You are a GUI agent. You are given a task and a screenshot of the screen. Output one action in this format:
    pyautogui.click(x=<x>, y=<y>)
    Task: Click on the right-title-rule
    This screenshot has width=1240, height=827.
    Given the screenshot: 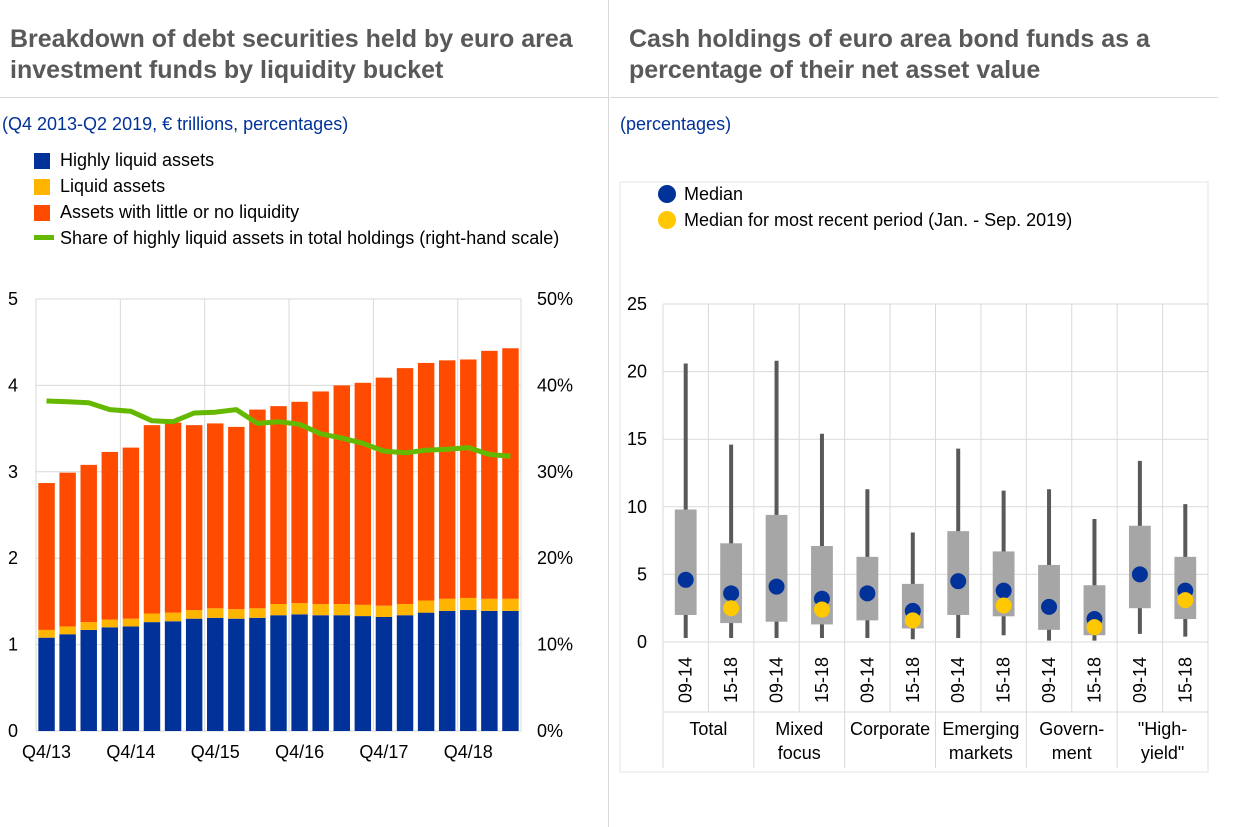 What is the action you would take?
    pyautogui.click(x=914, y=97)
    